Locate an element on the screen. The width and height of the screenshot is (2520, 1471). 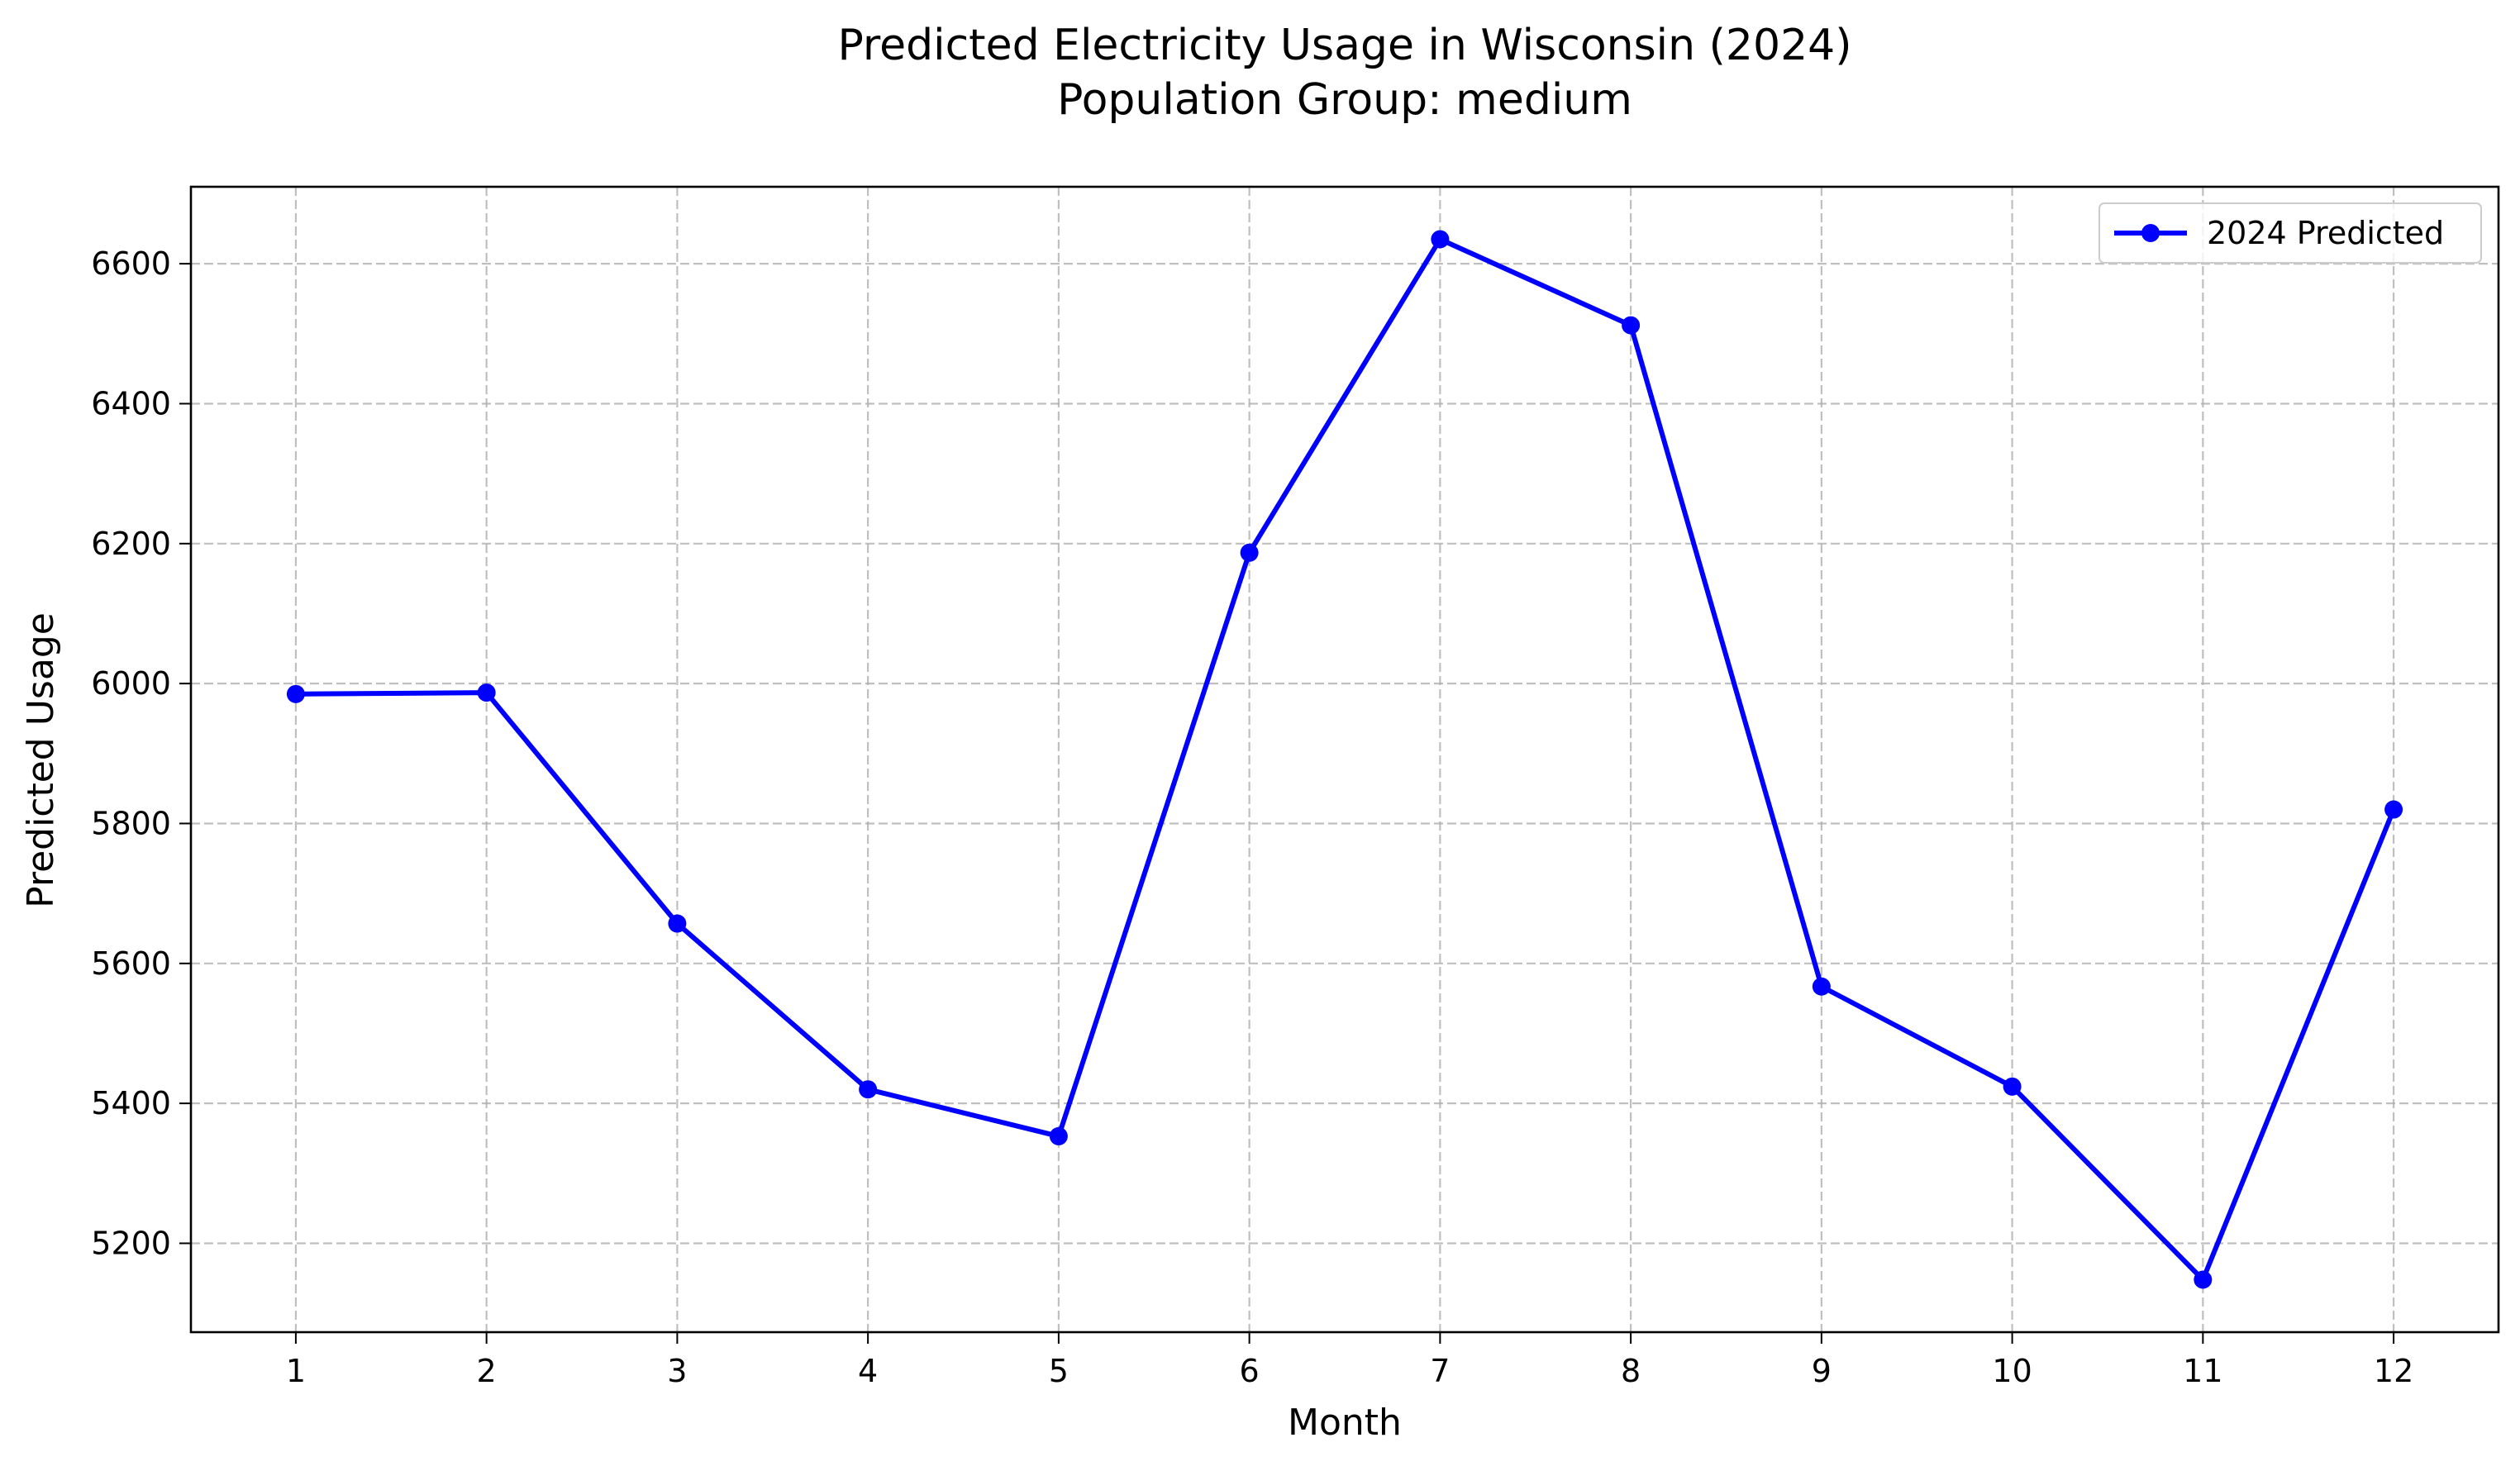
chart-subtitle: Population Group: medium is located at coordinates (1344, 100).